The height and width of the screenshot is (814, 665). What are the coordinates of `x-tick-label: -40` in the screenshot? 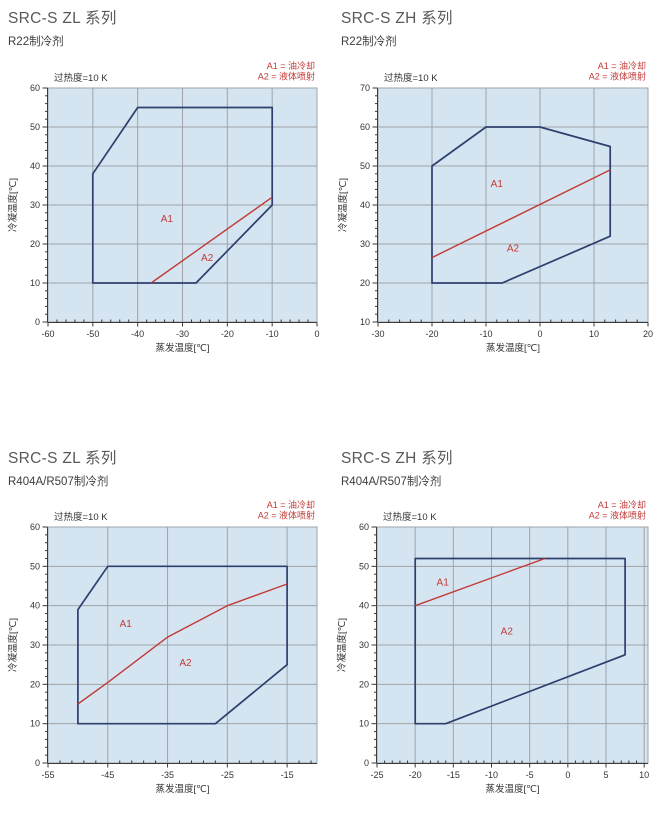 It's located at (137, 334).